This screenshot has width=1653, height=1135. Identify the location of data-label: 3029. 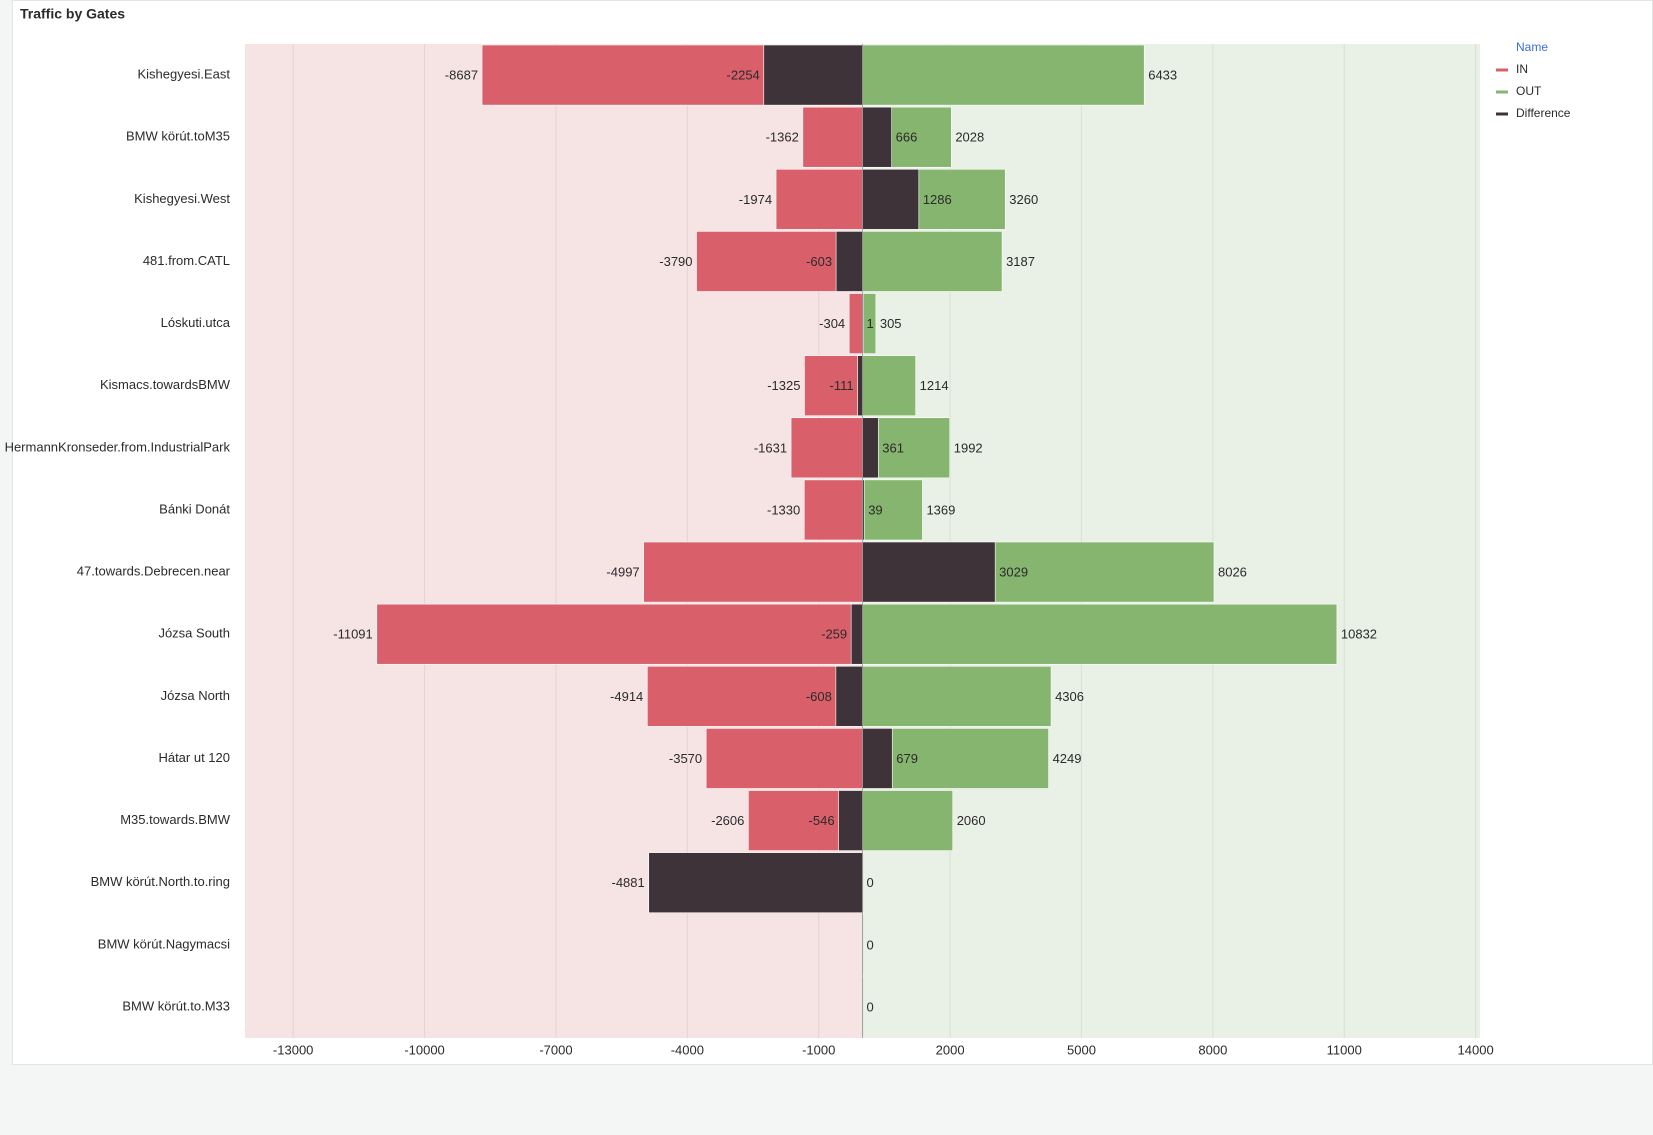
(1013, 572).